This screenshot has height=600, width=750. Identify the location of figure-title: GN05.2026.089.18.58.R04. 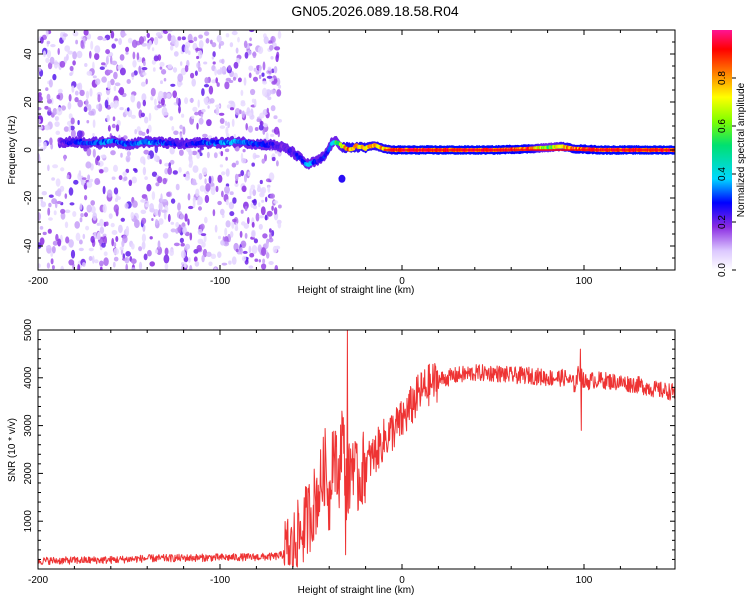
(375, 11).